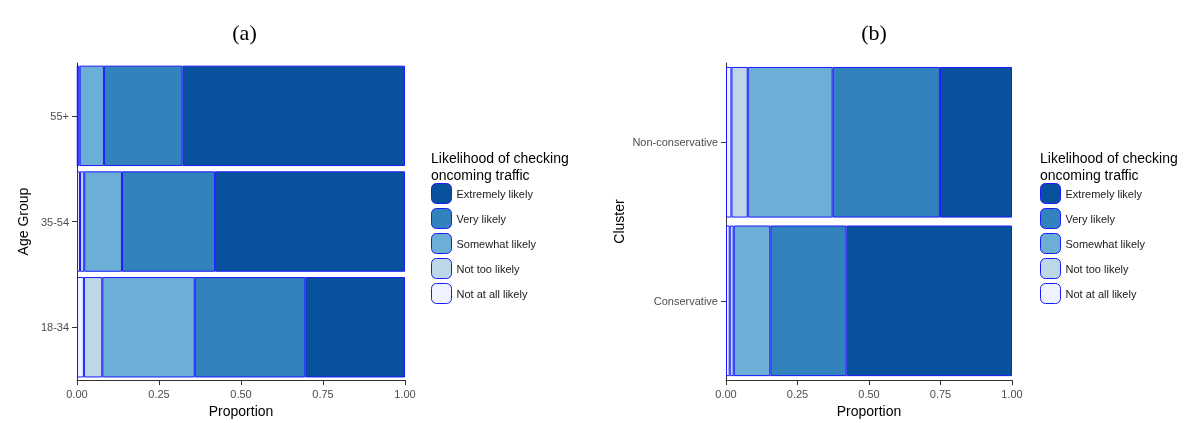 This screenshot has height=423, width=1185. Describe the element at coordinates (675, 142) in the screenshot. I see `y-tick-label: Non-conservative` at that location.